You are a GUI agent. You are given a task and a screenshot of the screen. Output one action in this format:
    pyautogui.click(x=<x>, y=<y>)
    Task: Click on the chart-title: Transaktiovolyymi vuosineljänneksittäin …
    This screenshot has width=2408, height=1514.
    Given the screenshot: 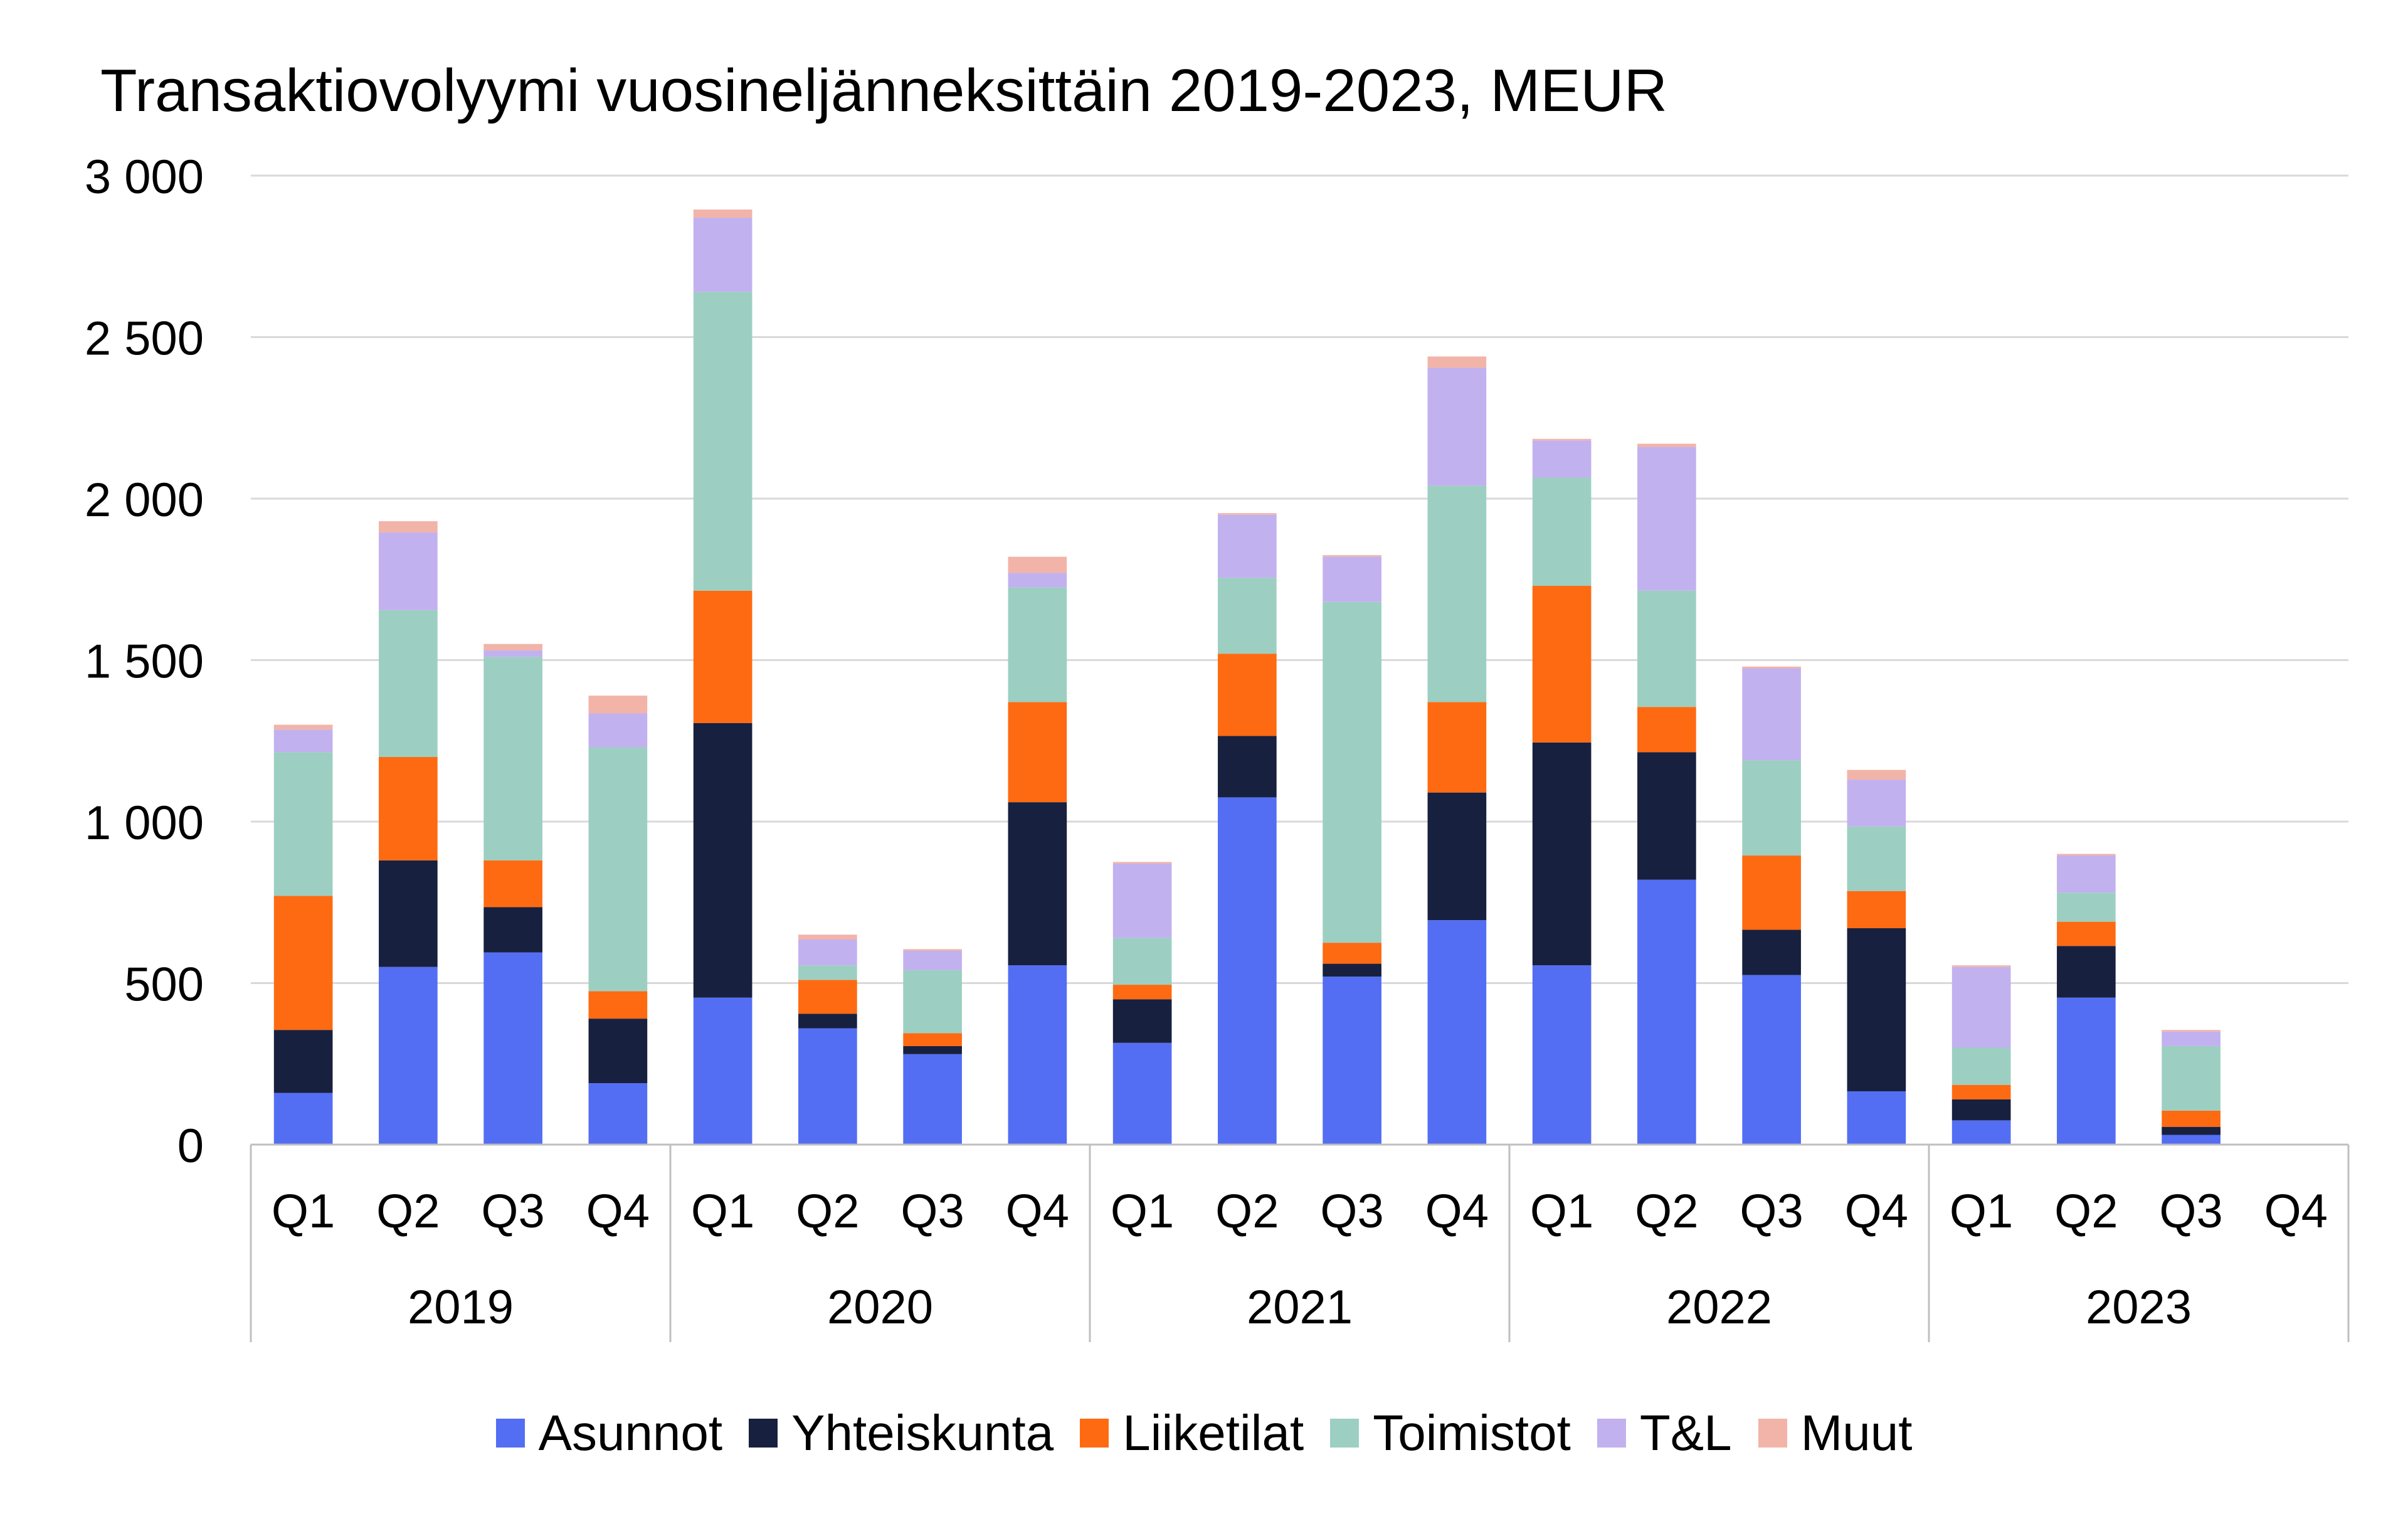 What is the action you would take?
    pyautogui.click(x=883, y=90)
    